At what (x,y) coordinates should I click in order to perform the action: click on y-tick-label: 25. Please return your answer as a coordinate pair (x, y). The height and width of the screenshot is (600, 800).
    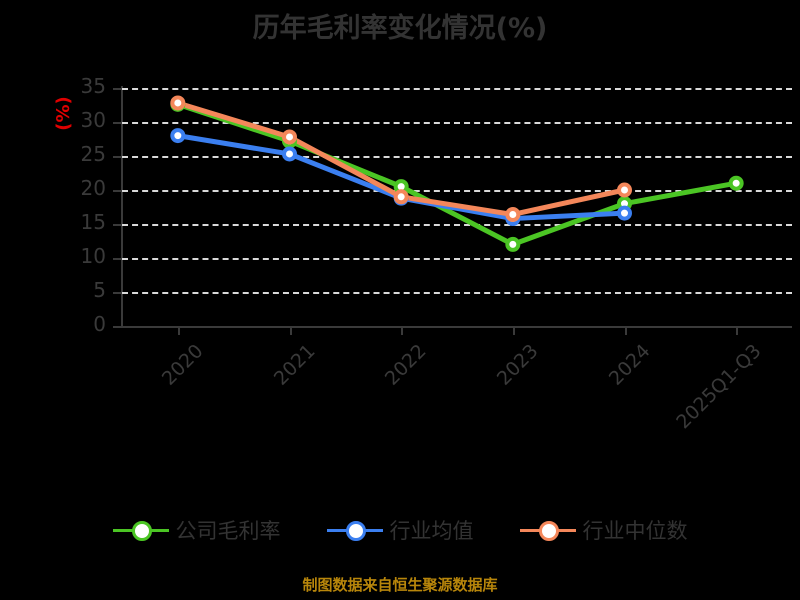
    Looking at the image, I should click on (93, 154).